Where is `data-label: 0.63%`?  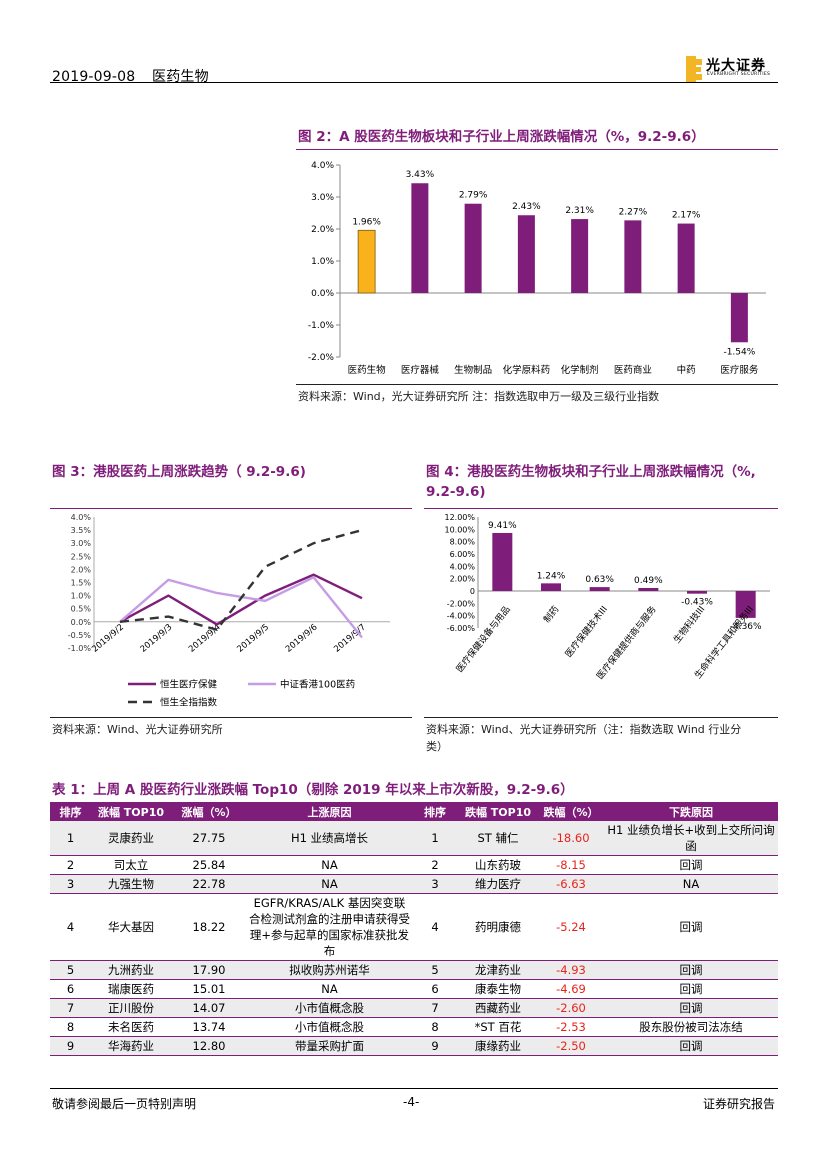 data-label: 0.63% is located at coordinates (599, 580).